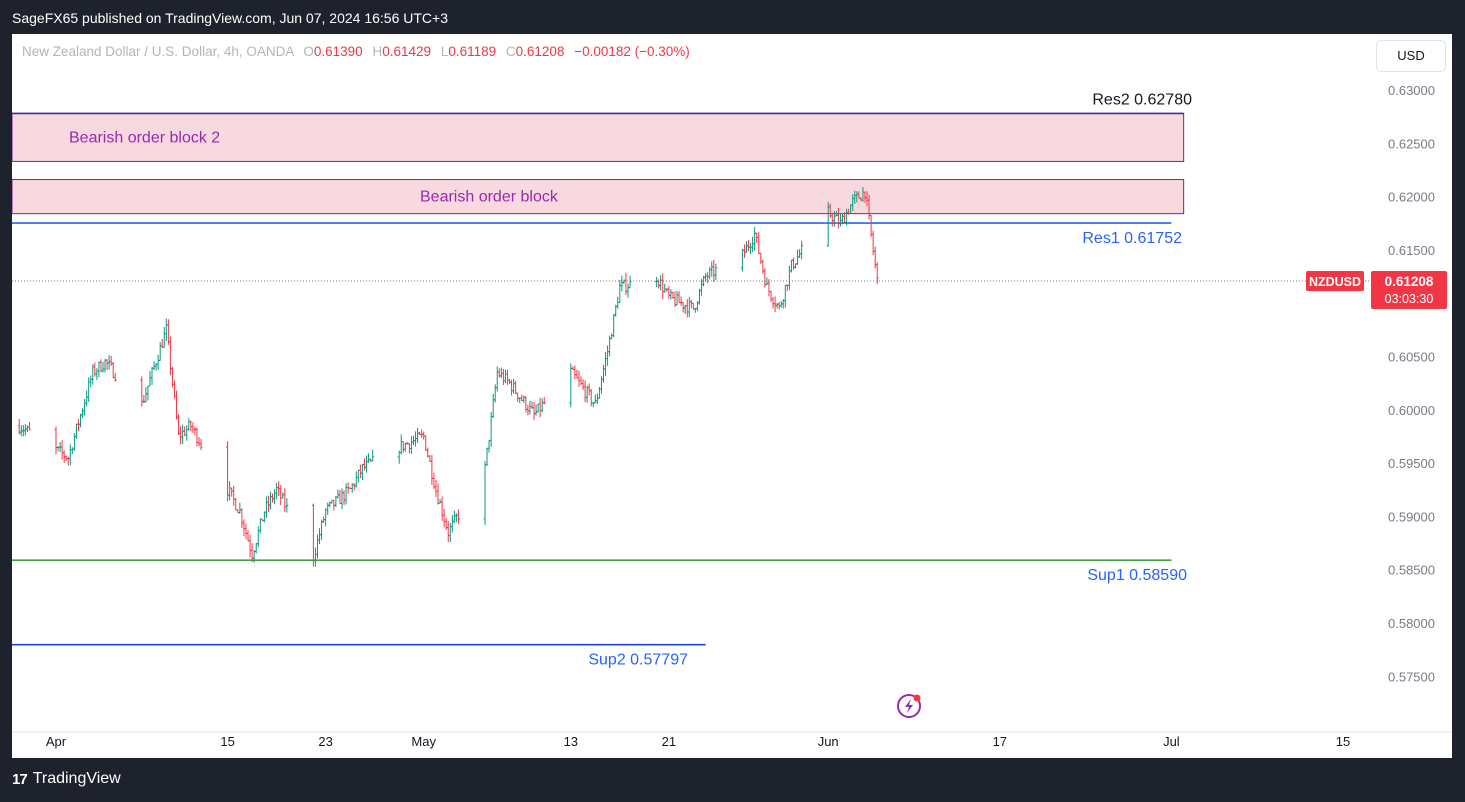 Image resolution: width=1465 pixels, height=802 pixels. I want to click on price-badge-countdown: 03:03:30, so click(1409, 299).